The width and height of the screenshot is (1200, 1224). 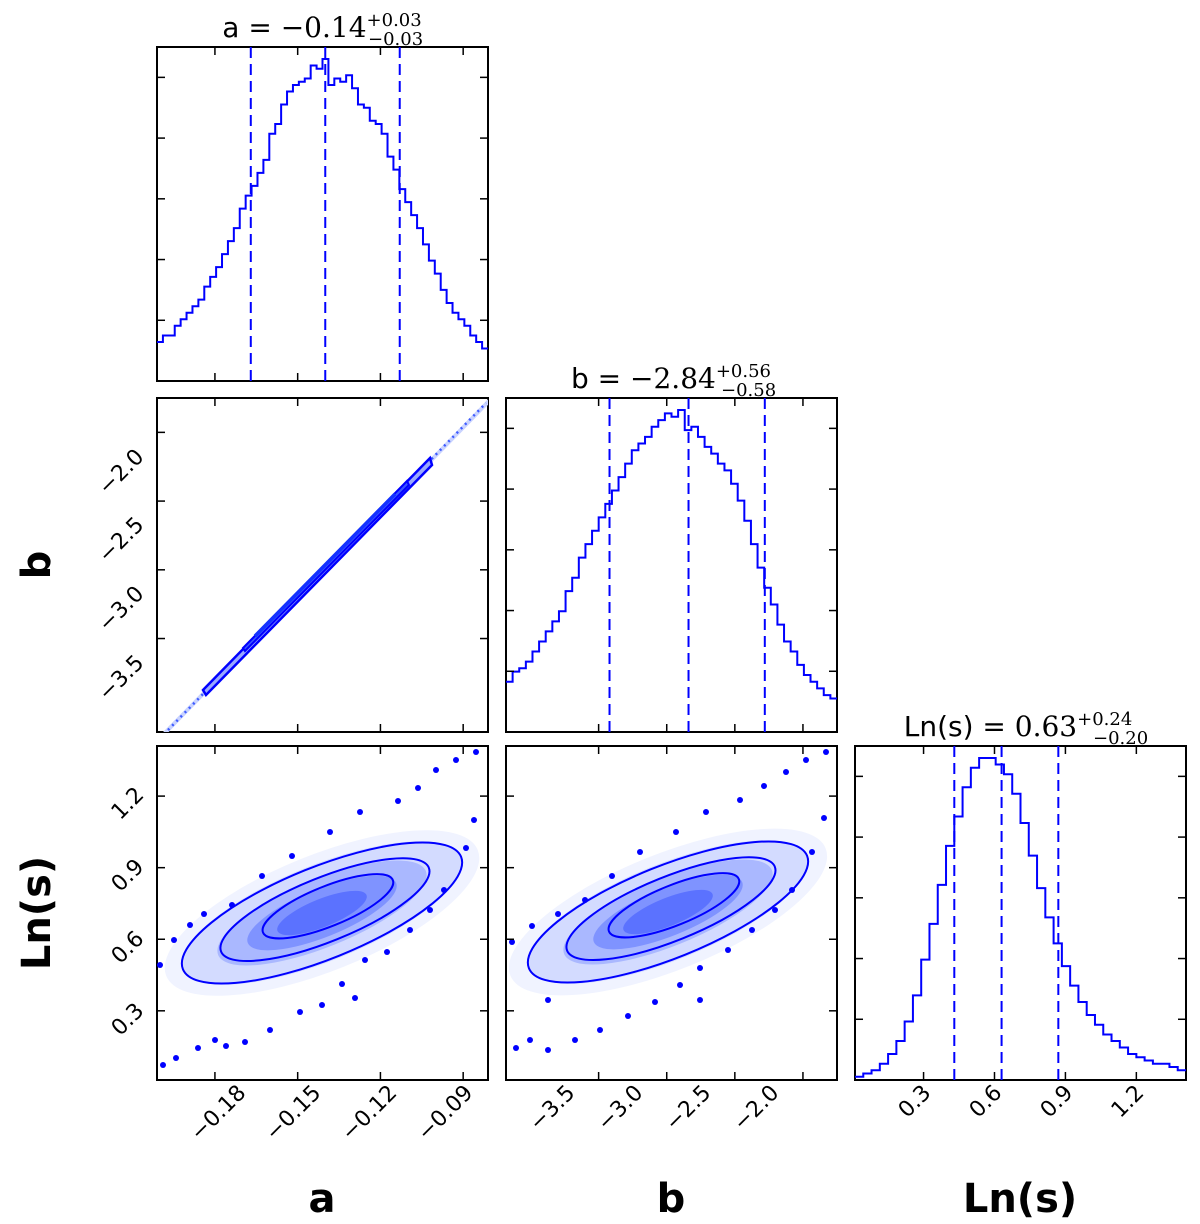 I want to click on panel-hist-lns, so click(x=1020, y=913).